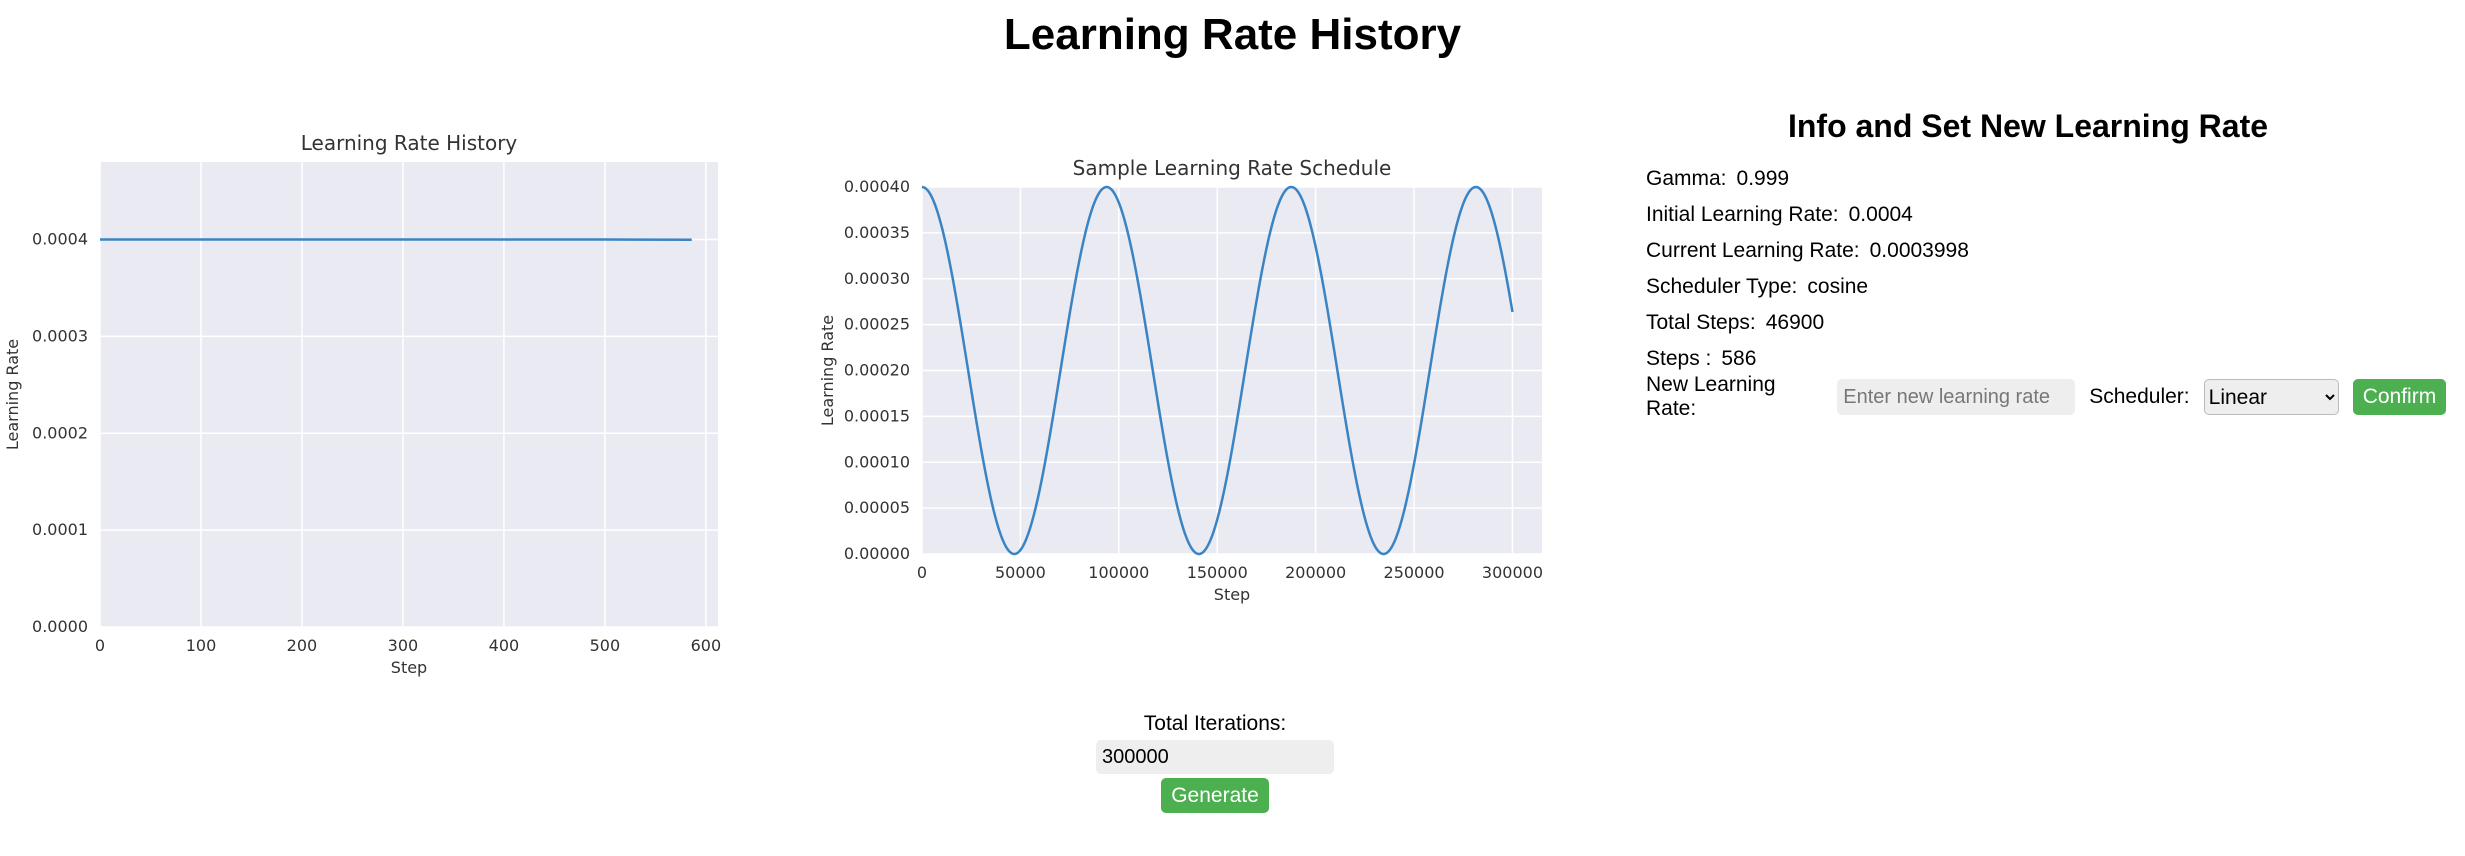 This screenshot has height=856, width=2465. What do you see at coordinates (201, 645) in the screenshot?
I see `x-tick-label: 100` at bounding box center [201, 645].